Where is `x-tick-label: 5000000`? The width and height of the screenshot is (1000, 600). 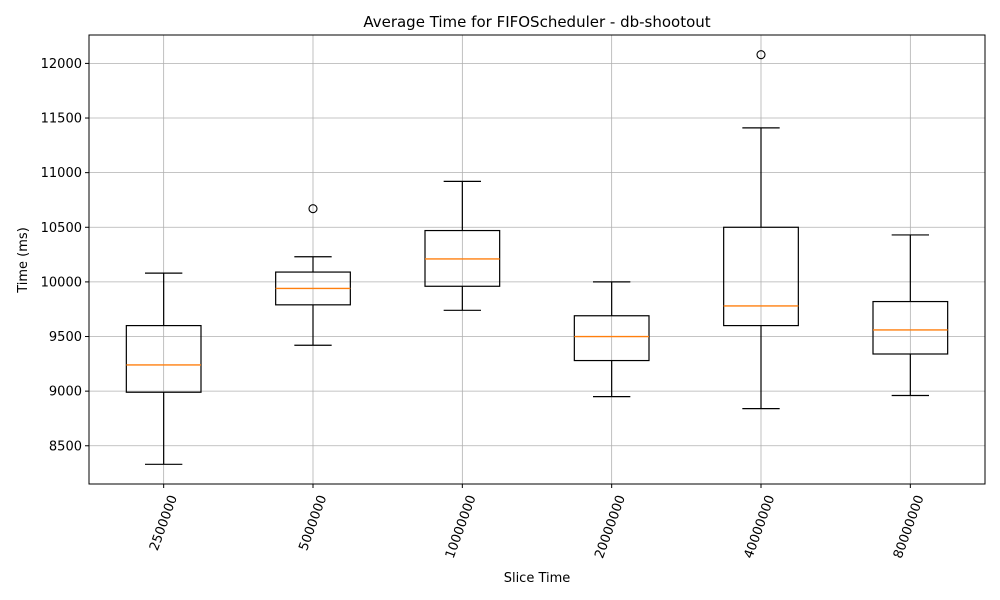
x-tick-label: 5000000 is located at coordinates (313, 523).